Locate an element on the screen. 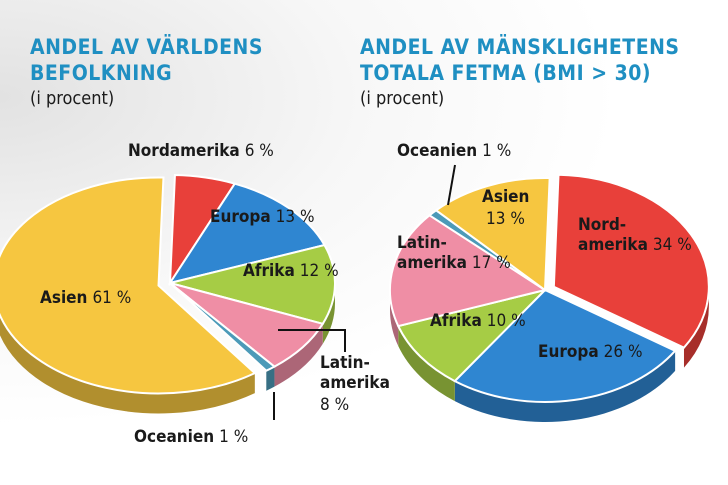 The width and height of the screenshot is (728, 485). slice-side-oceanien is located at coordinates (270, 378).